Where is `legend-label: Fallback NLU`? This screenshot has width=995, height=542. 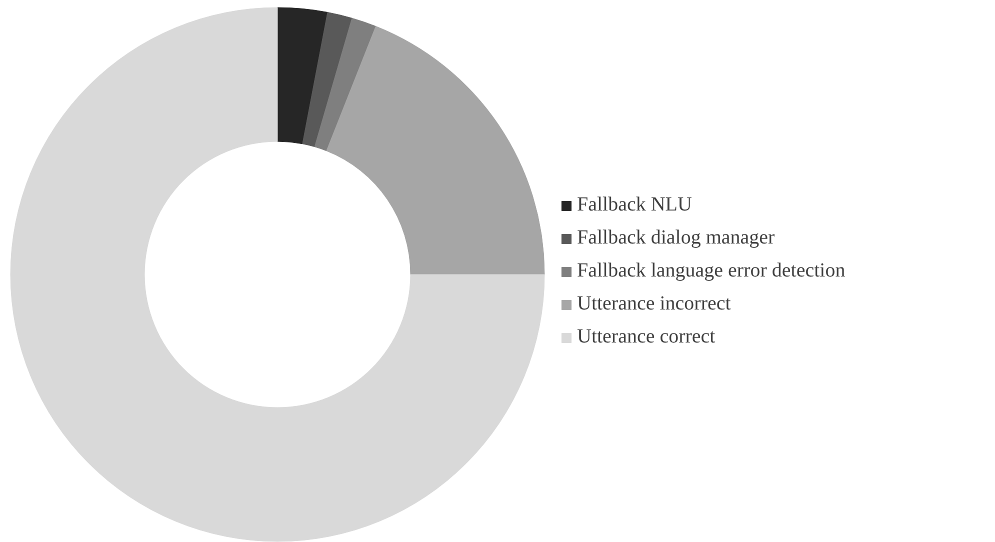 legend-label: Fallback NLU is located at coordinates (634, 205).